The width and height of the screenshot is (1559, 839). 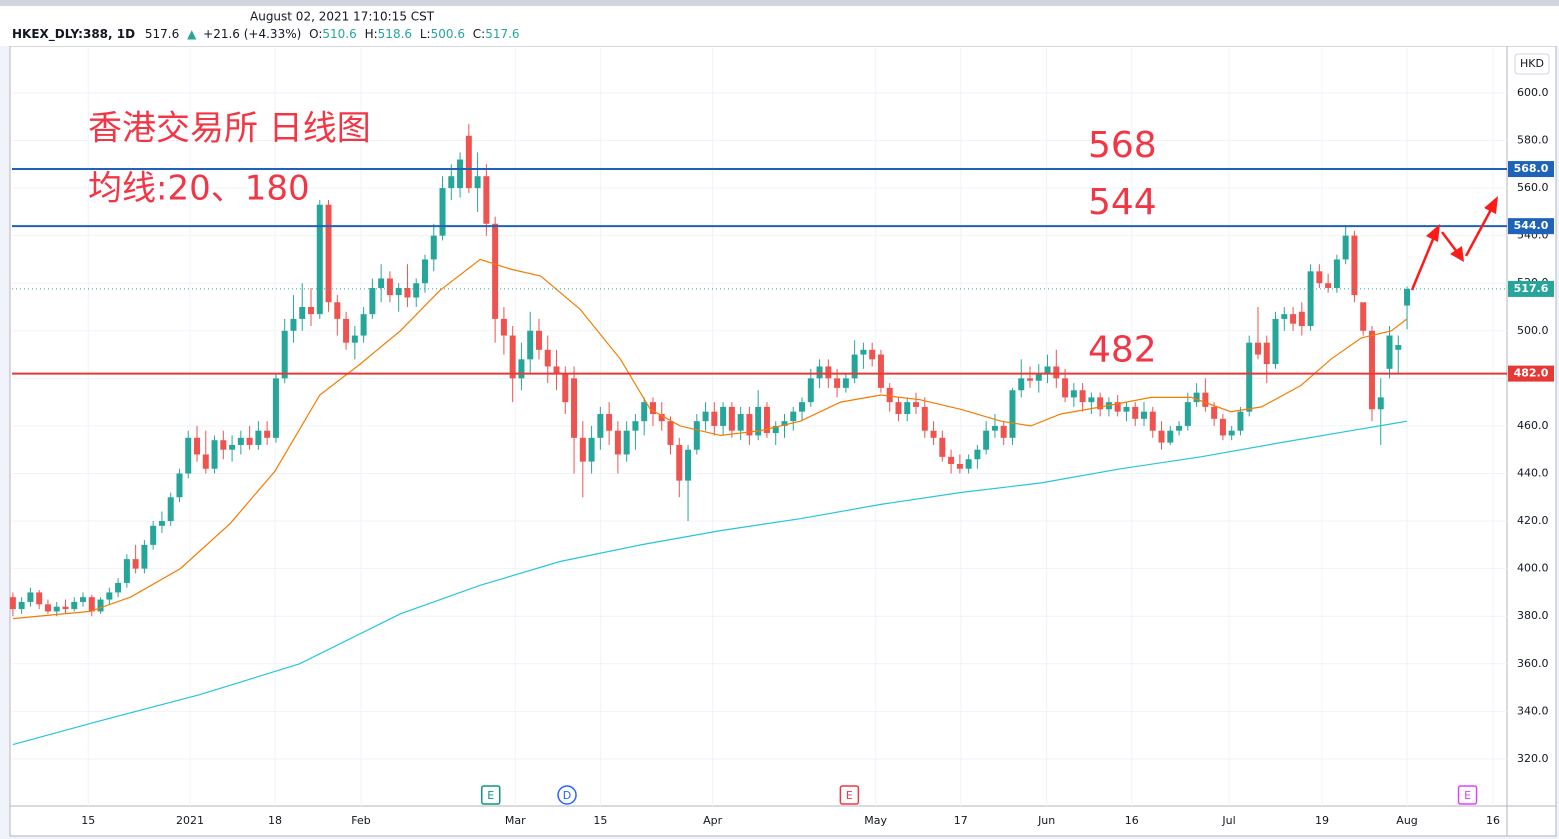 What do you see at coordinates (1122, 202) in the screenshot?
I see `level-annotation: 544` at bounding box center [1122, 202].